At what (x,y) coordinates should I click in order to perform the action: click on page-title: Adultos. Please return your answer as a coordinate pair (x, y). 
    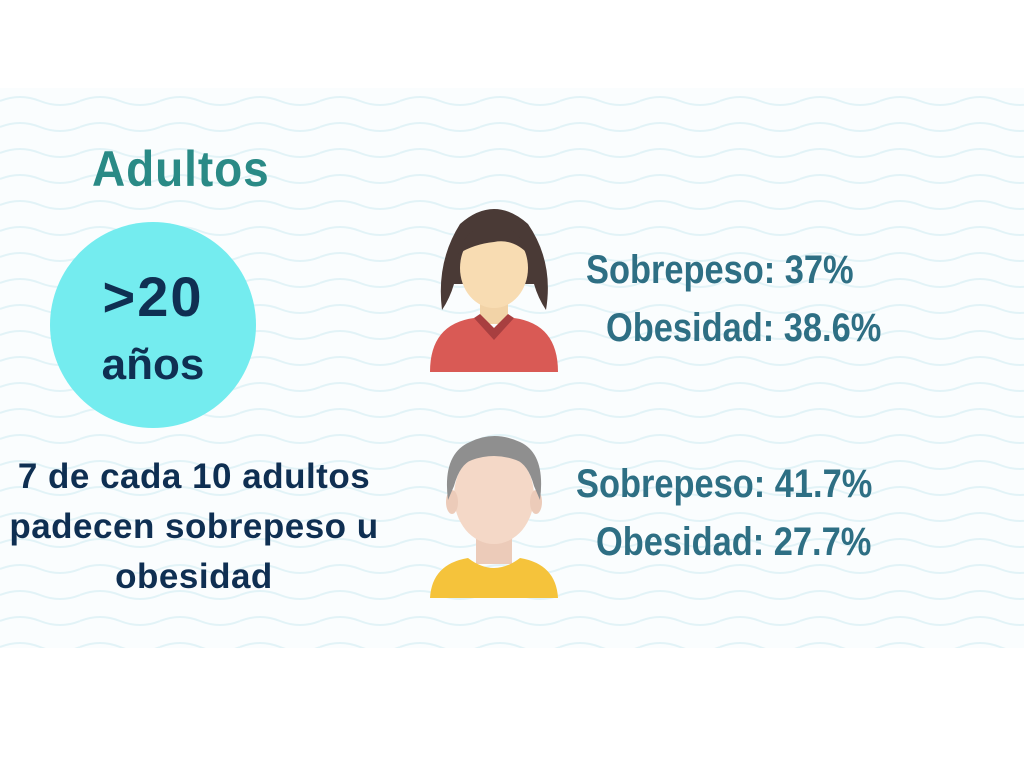
    Looking at the image, I should click on (181, 169).